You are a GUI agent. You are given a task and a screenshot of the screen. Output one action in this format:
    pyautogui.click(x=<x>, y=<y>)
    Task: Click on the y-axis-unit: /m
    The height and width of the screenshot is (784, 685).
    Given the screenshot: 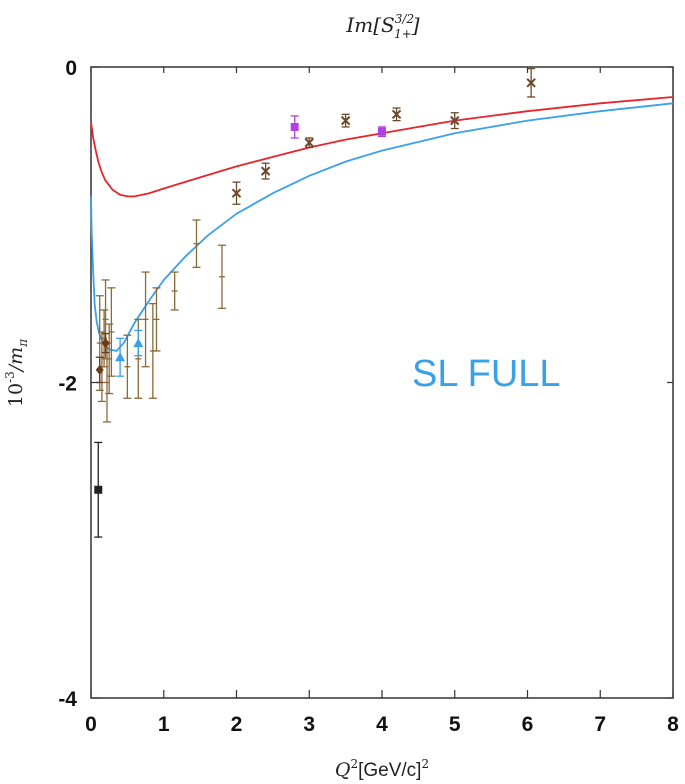 What is the action you would take?
    pyautogui.click(x=16, y=360)
    